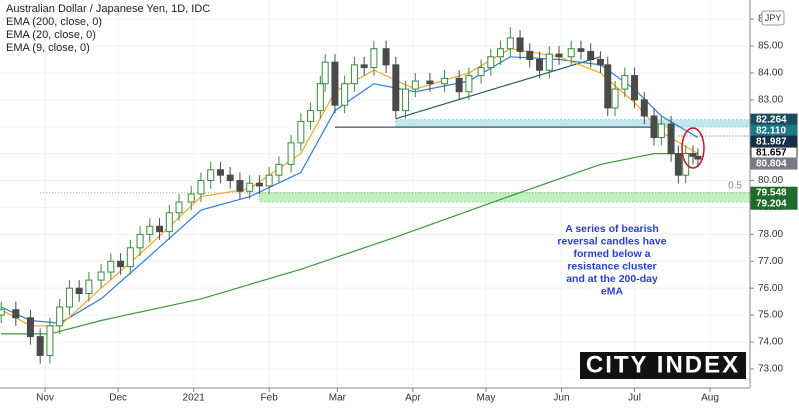 This screenshot has width=799, height=413. I want to click on y-tick-label: 74.00, so click(770, 342).